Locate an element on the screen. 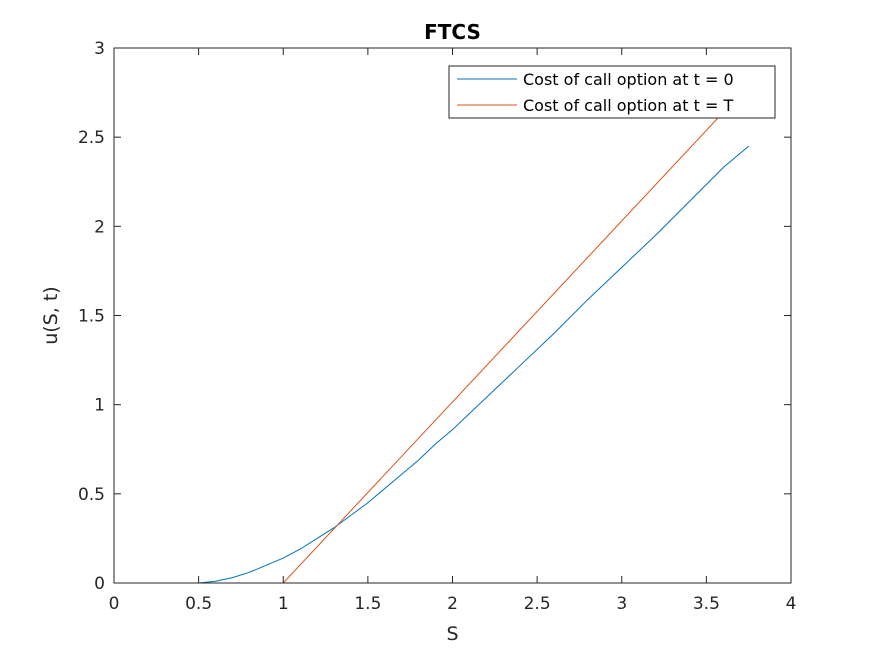 The image size is (875, 656). chart-title: FTCS is located at coordinates (452, 32).